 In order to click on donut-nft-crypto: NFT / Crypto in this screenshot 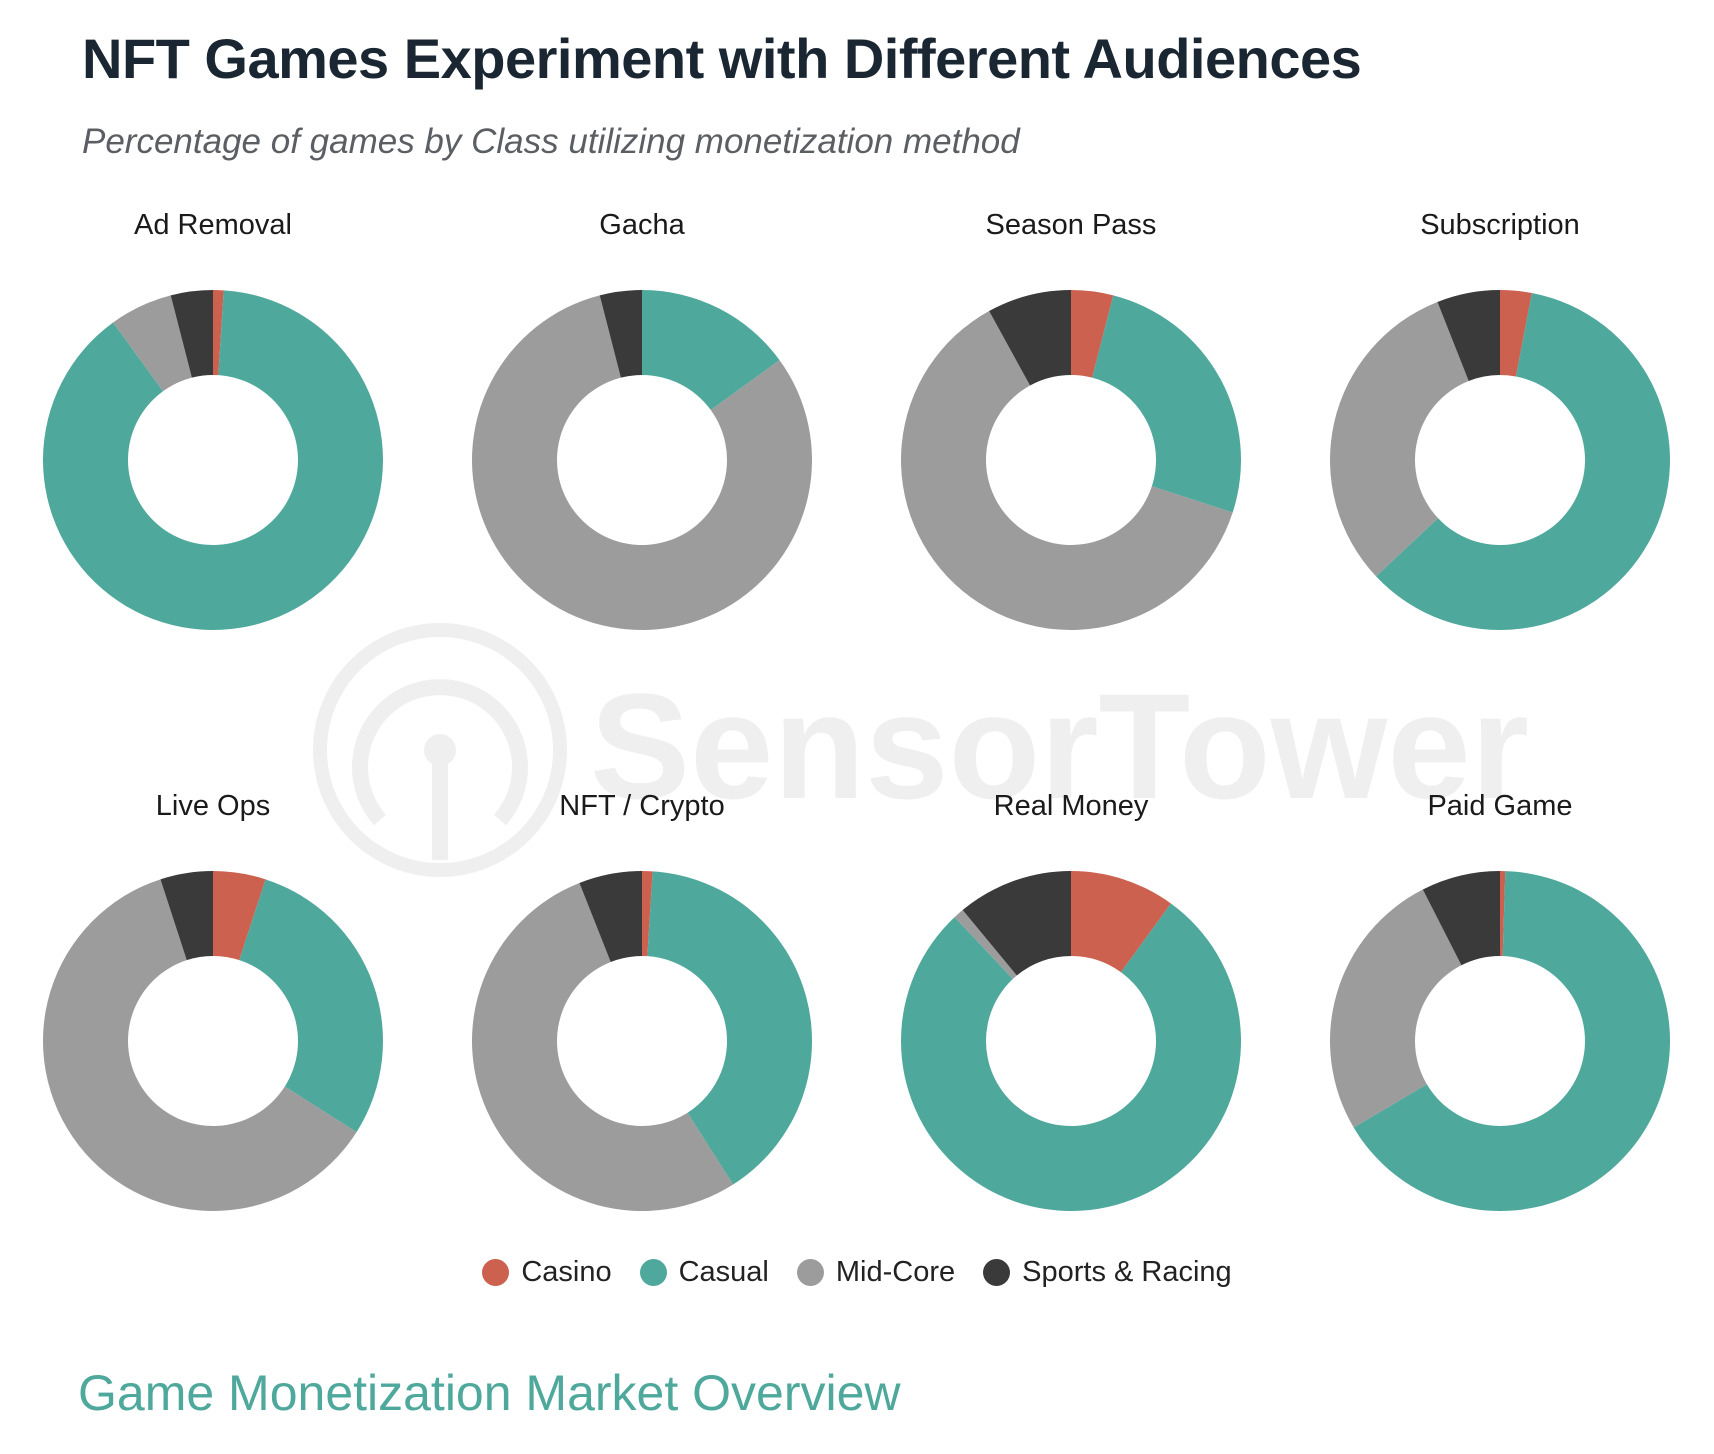, I will do `click(642, 1000)`.